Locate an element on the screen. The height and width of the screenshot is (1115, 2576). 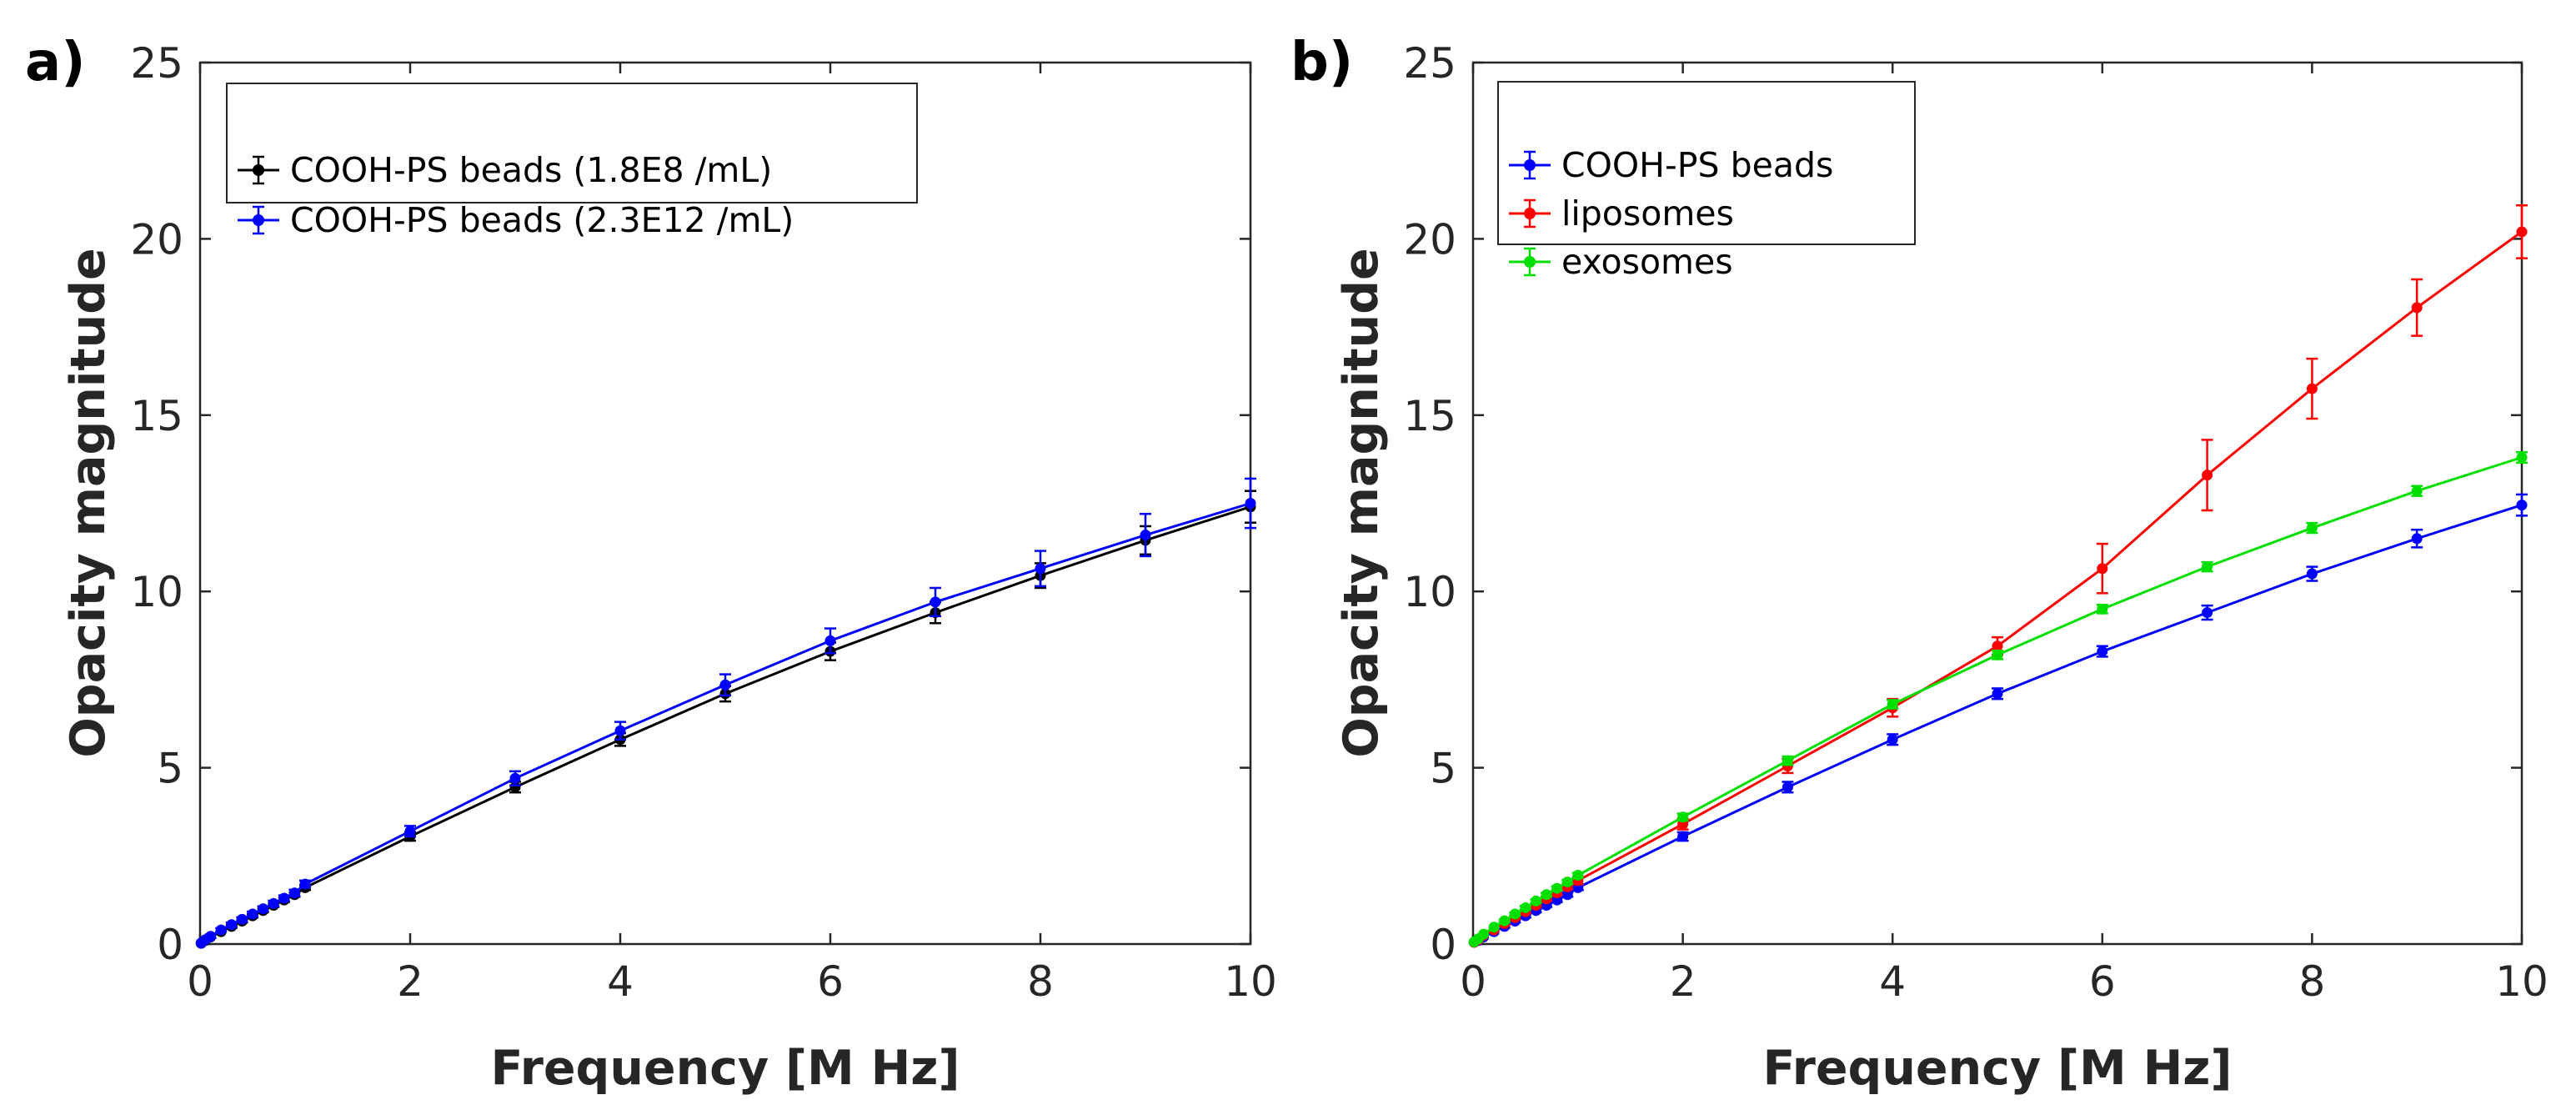
legend-entry: COOH-PS beads (2.3E12 /mL) is located at coordinates (516, 220).